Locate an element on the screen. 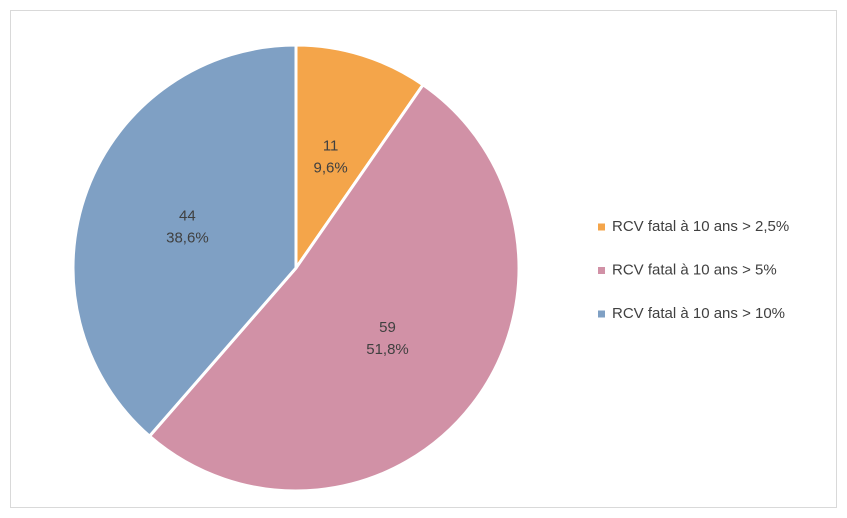  legend-label: RCV fatal à 10 ans > 10% is located at coordinates (698, 313).